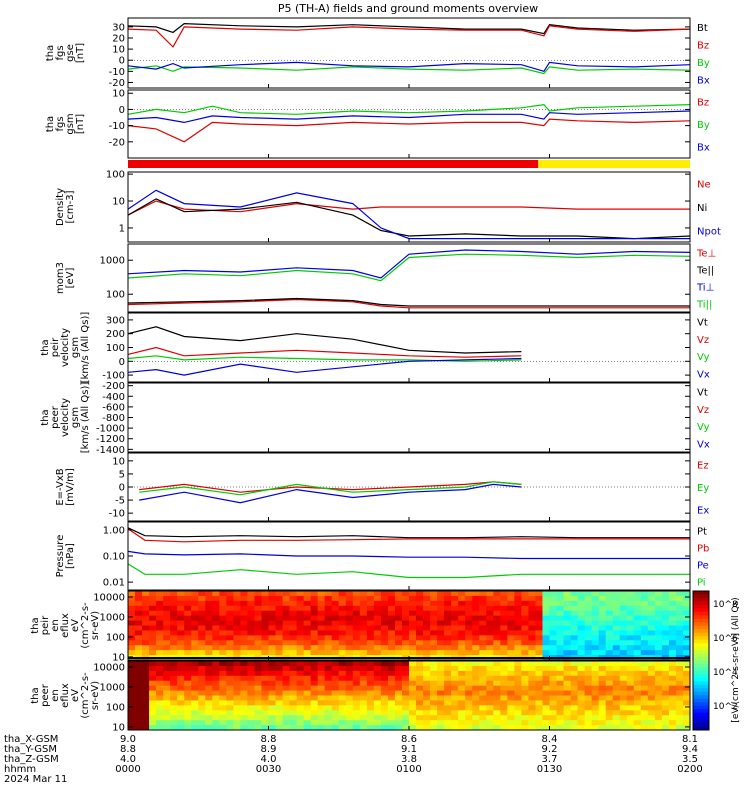 The width and height of the screenshot is (750, 804). What do you see at coordinates (324, 352) in the screenshot?
I see `series-line-vz` at bounding box center [324, 352].